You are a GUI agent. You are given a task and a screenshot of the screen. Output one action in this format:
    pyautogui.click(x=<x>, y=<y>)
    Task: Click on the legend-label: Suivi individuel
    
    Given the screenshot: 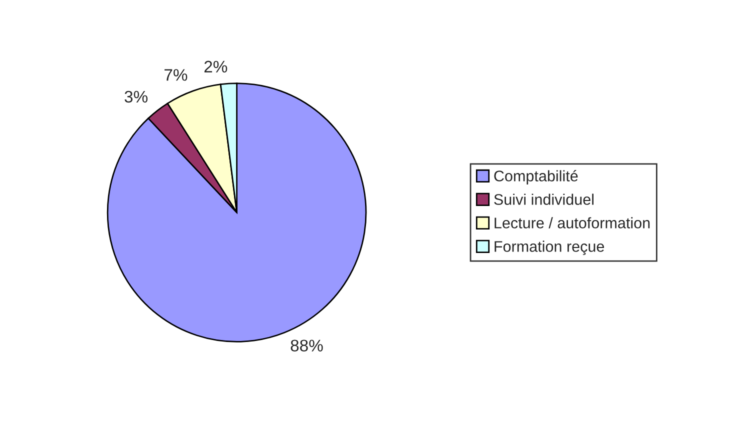 What is the action you would take?
    pyautogui.click(x=544, y=199)
    